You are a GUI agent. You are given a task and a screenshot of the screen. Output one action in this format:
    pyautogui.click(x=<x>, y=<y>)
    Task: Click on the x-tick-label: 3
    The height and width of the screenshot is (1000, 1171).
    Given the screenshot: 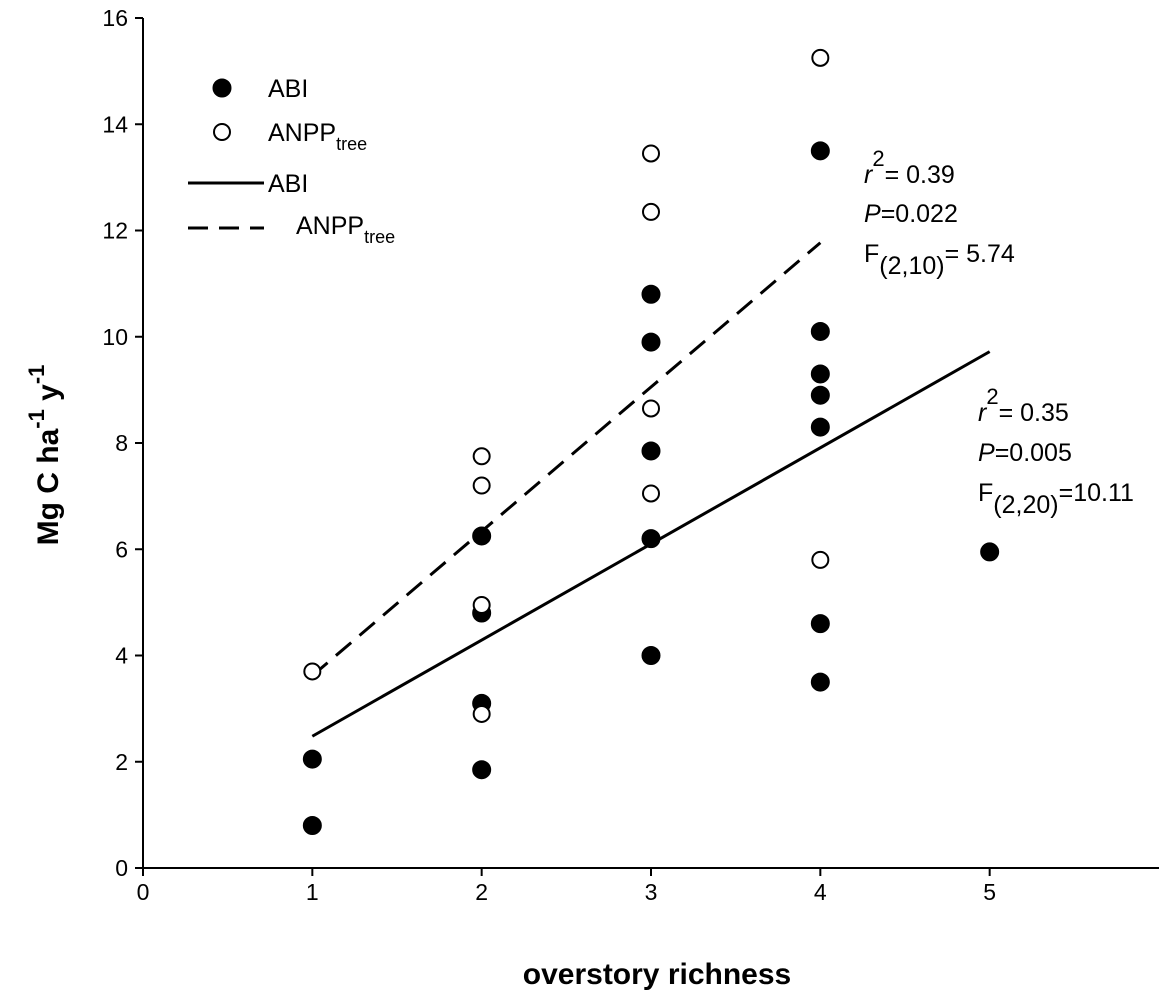 What is the action you would take?
    pyautogui.click(x=651, y=892)
    